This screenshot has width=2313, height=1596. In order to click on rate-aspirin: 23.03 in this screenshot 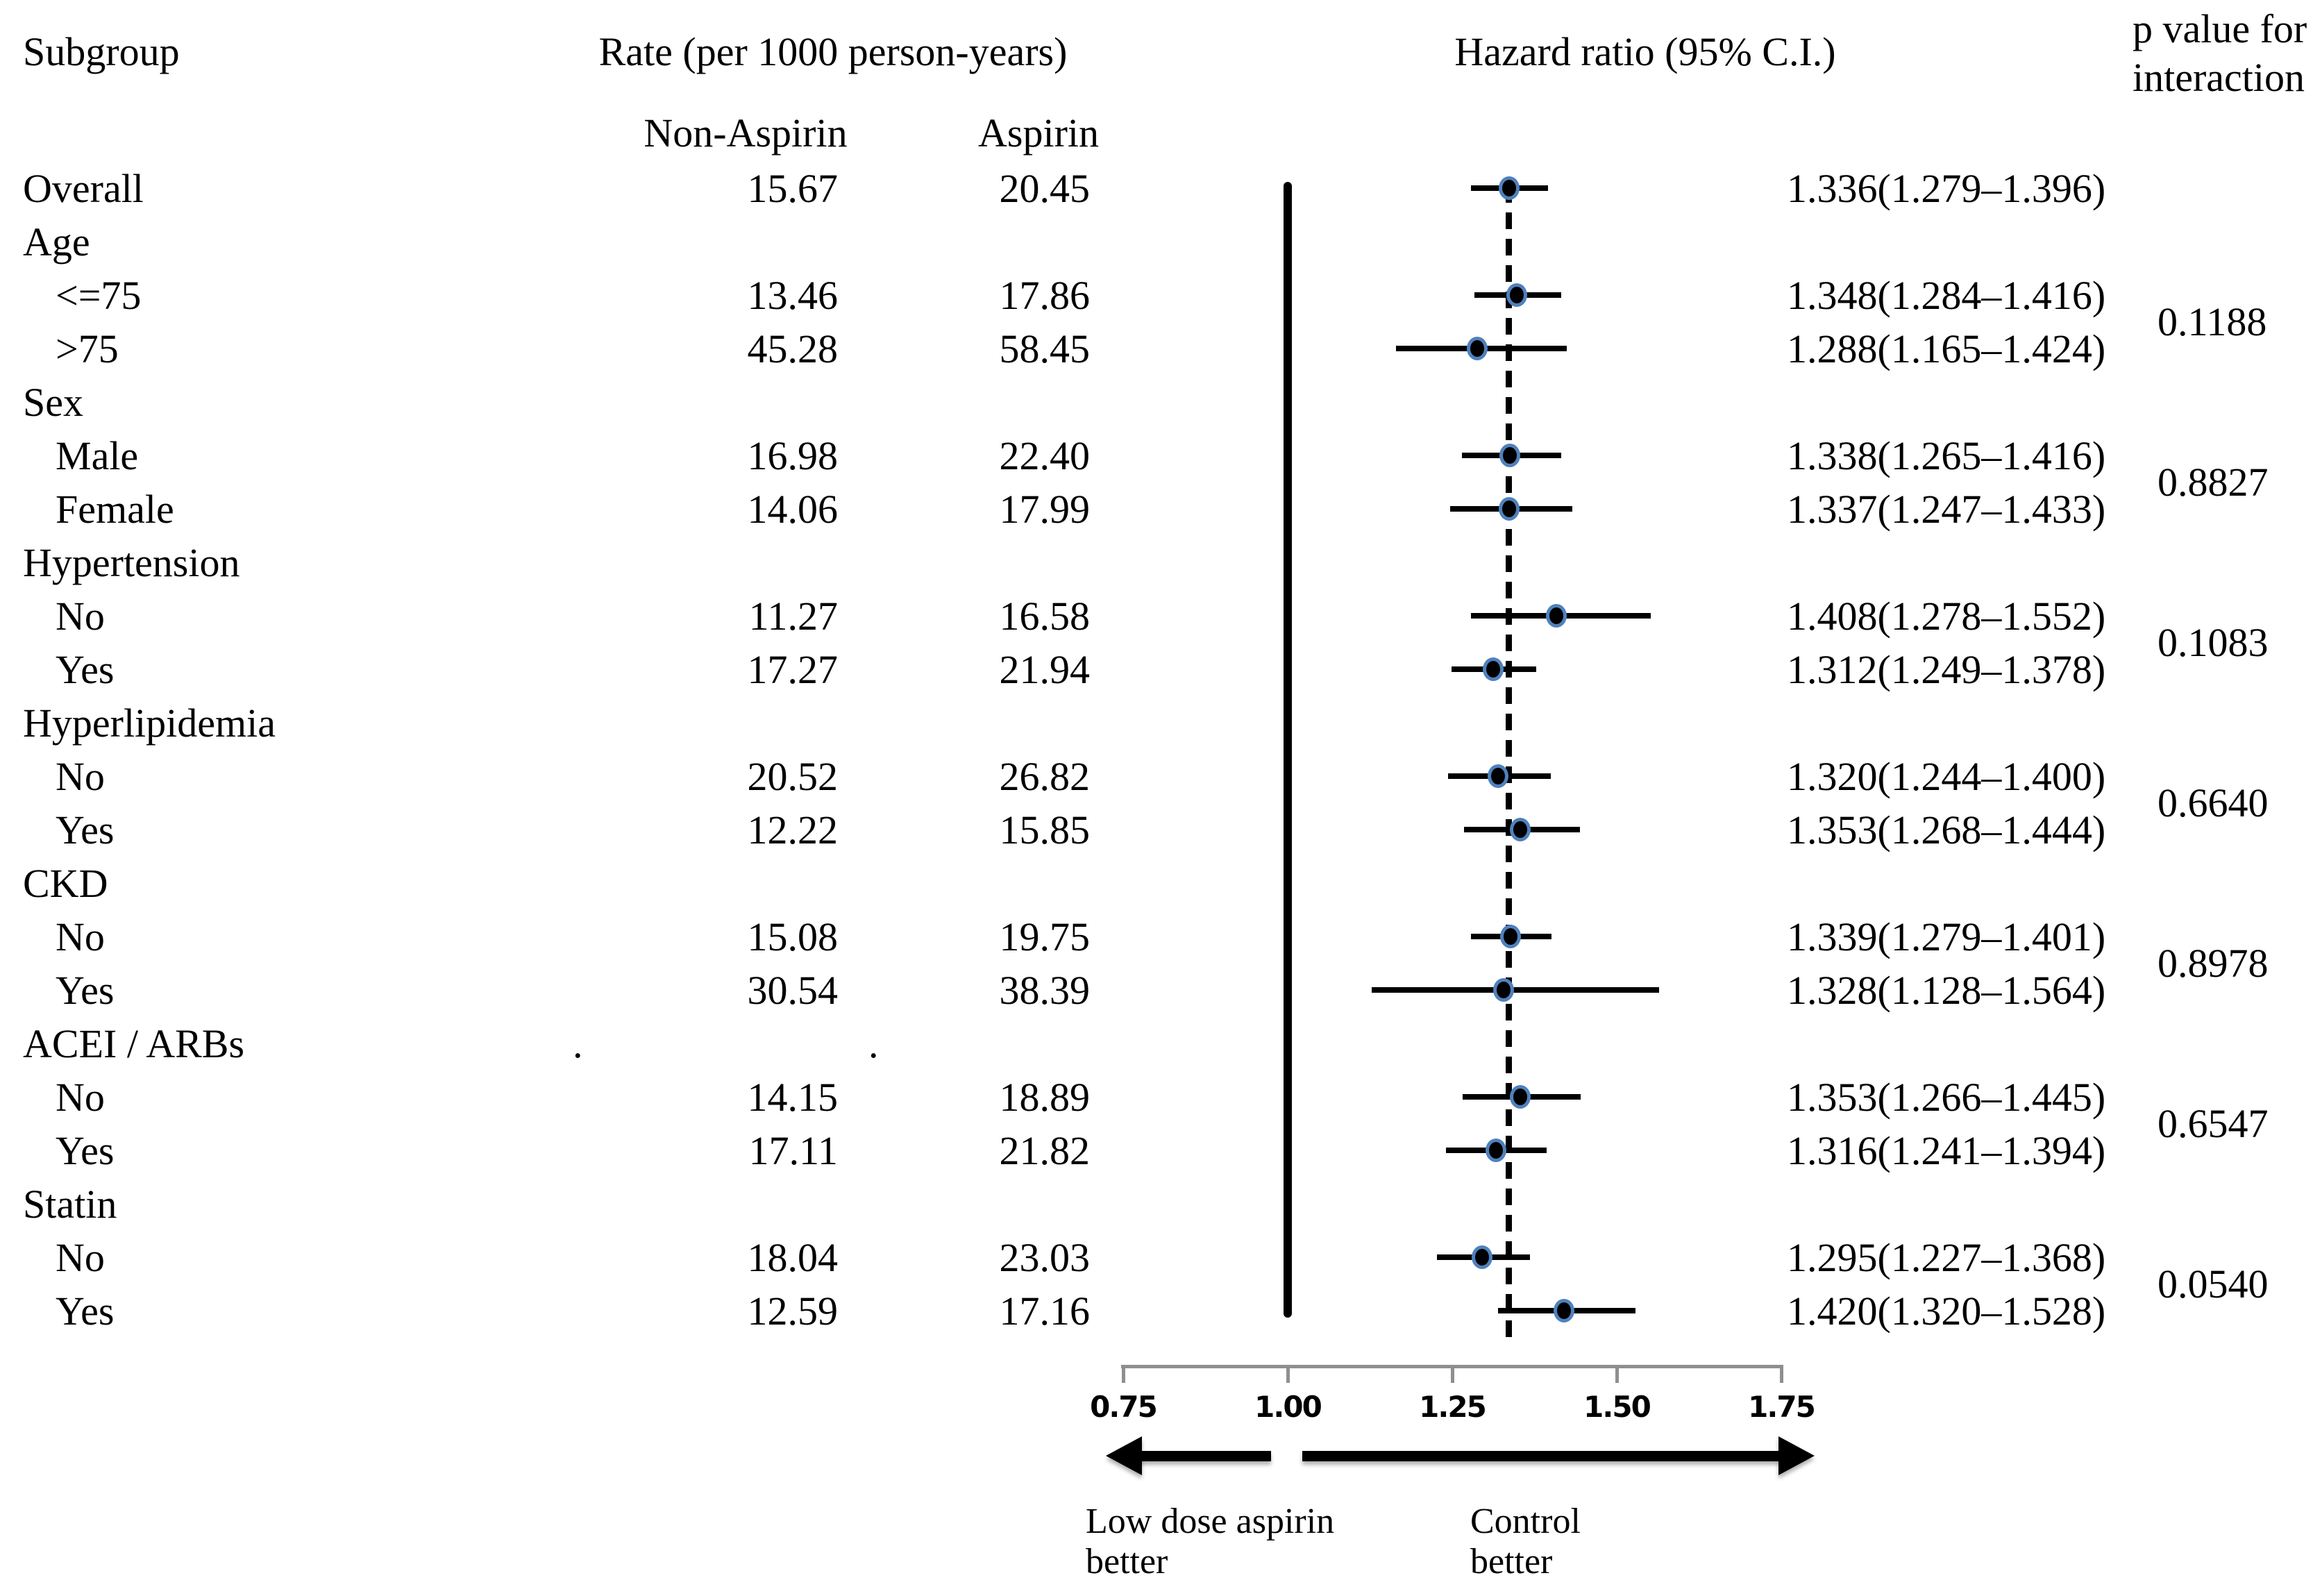, I will do `click(1045, 1257)`.